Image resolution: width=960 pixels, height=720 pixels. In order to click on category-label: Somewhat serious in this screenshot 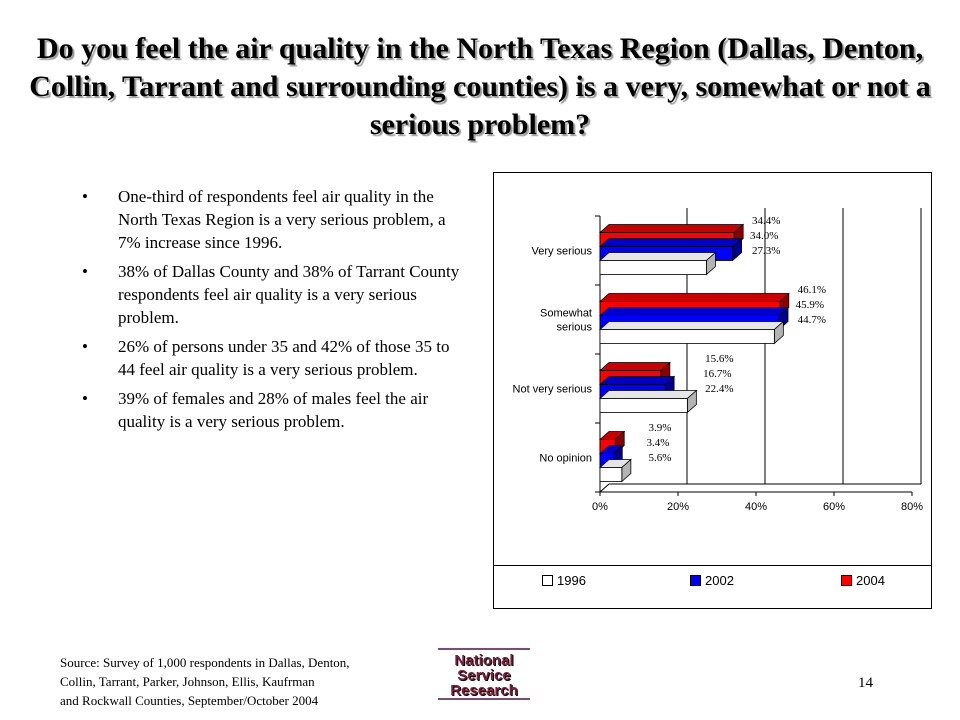, I will do `click(566, 321)`.